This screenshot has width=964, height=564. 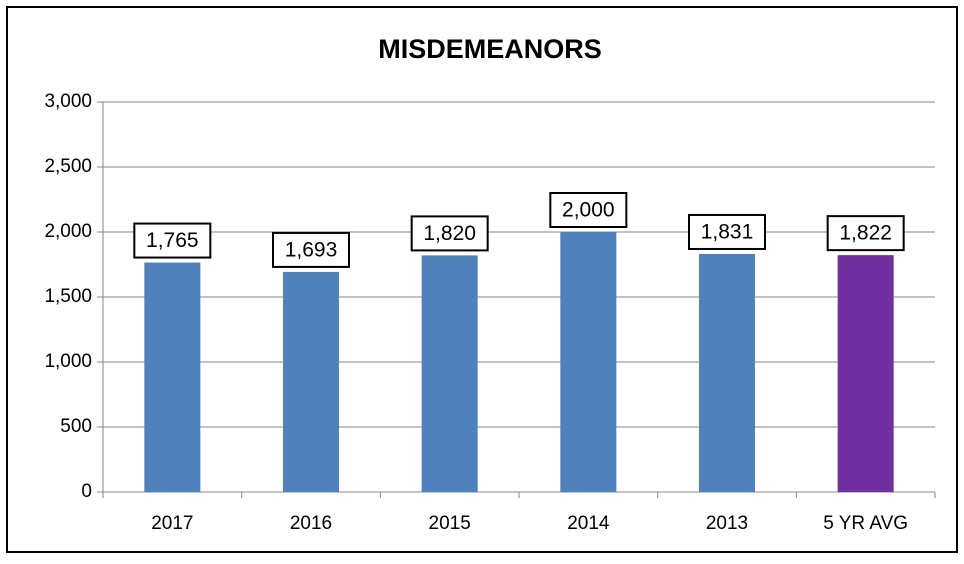 I want to click on data-label: 1,820, so click(x=449, y=233).